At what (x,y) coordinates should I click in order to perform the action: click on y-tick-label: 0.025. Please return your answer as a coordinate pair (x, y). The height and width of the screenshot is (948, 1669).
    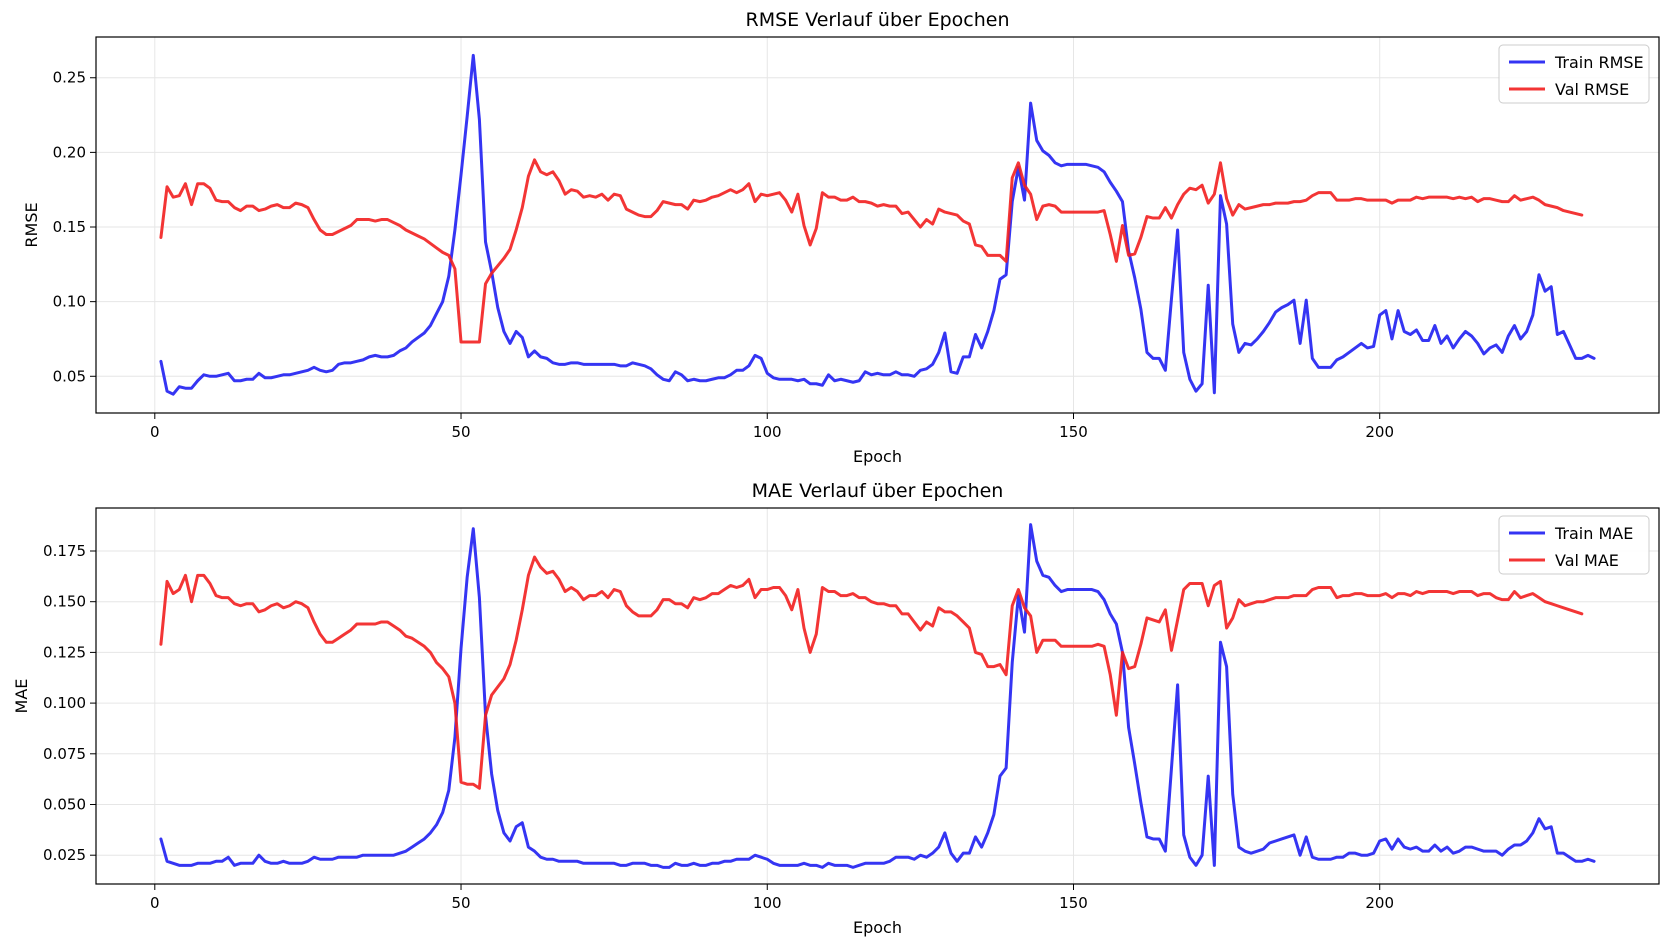
    Looking at the image, I should click on (64, 855).